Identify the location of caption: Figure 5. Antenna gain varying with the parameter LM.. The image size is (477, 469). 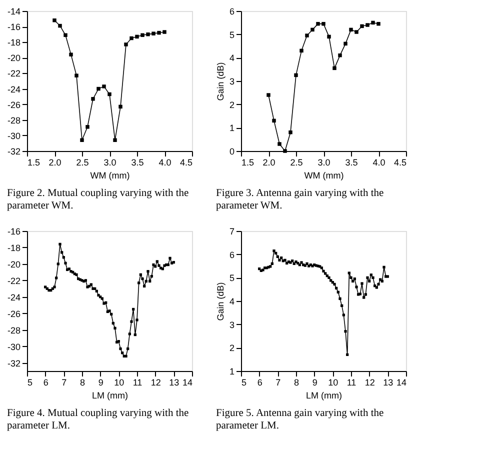
(300, 420).